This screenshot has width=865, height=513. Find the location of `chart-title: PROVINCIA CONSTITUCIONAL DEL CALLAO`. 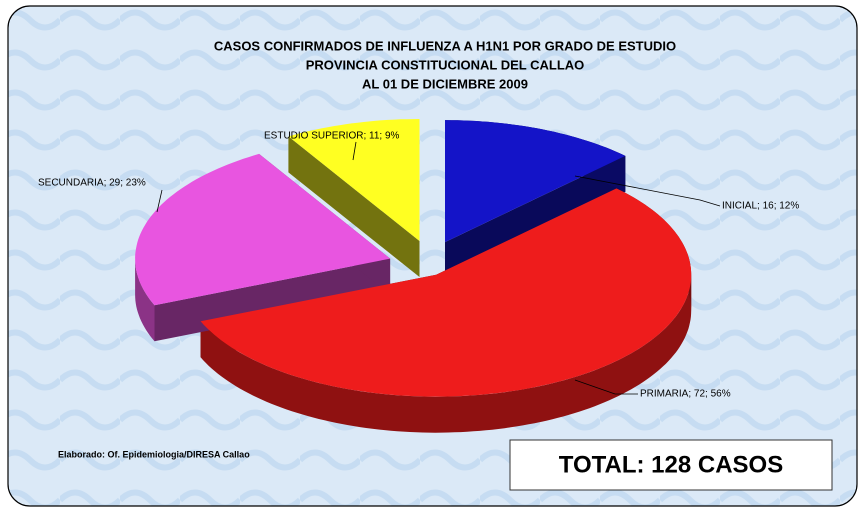

chart-title: PROVINCIA CONSTITUCIONAL DEL CALLAO is located at coordinates (445, 64).